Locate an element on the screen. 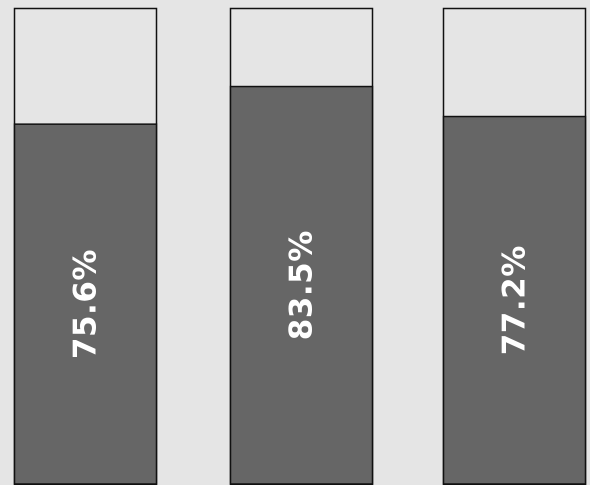  bar-value-label: 77.2% is located at coordinates (515, 300).